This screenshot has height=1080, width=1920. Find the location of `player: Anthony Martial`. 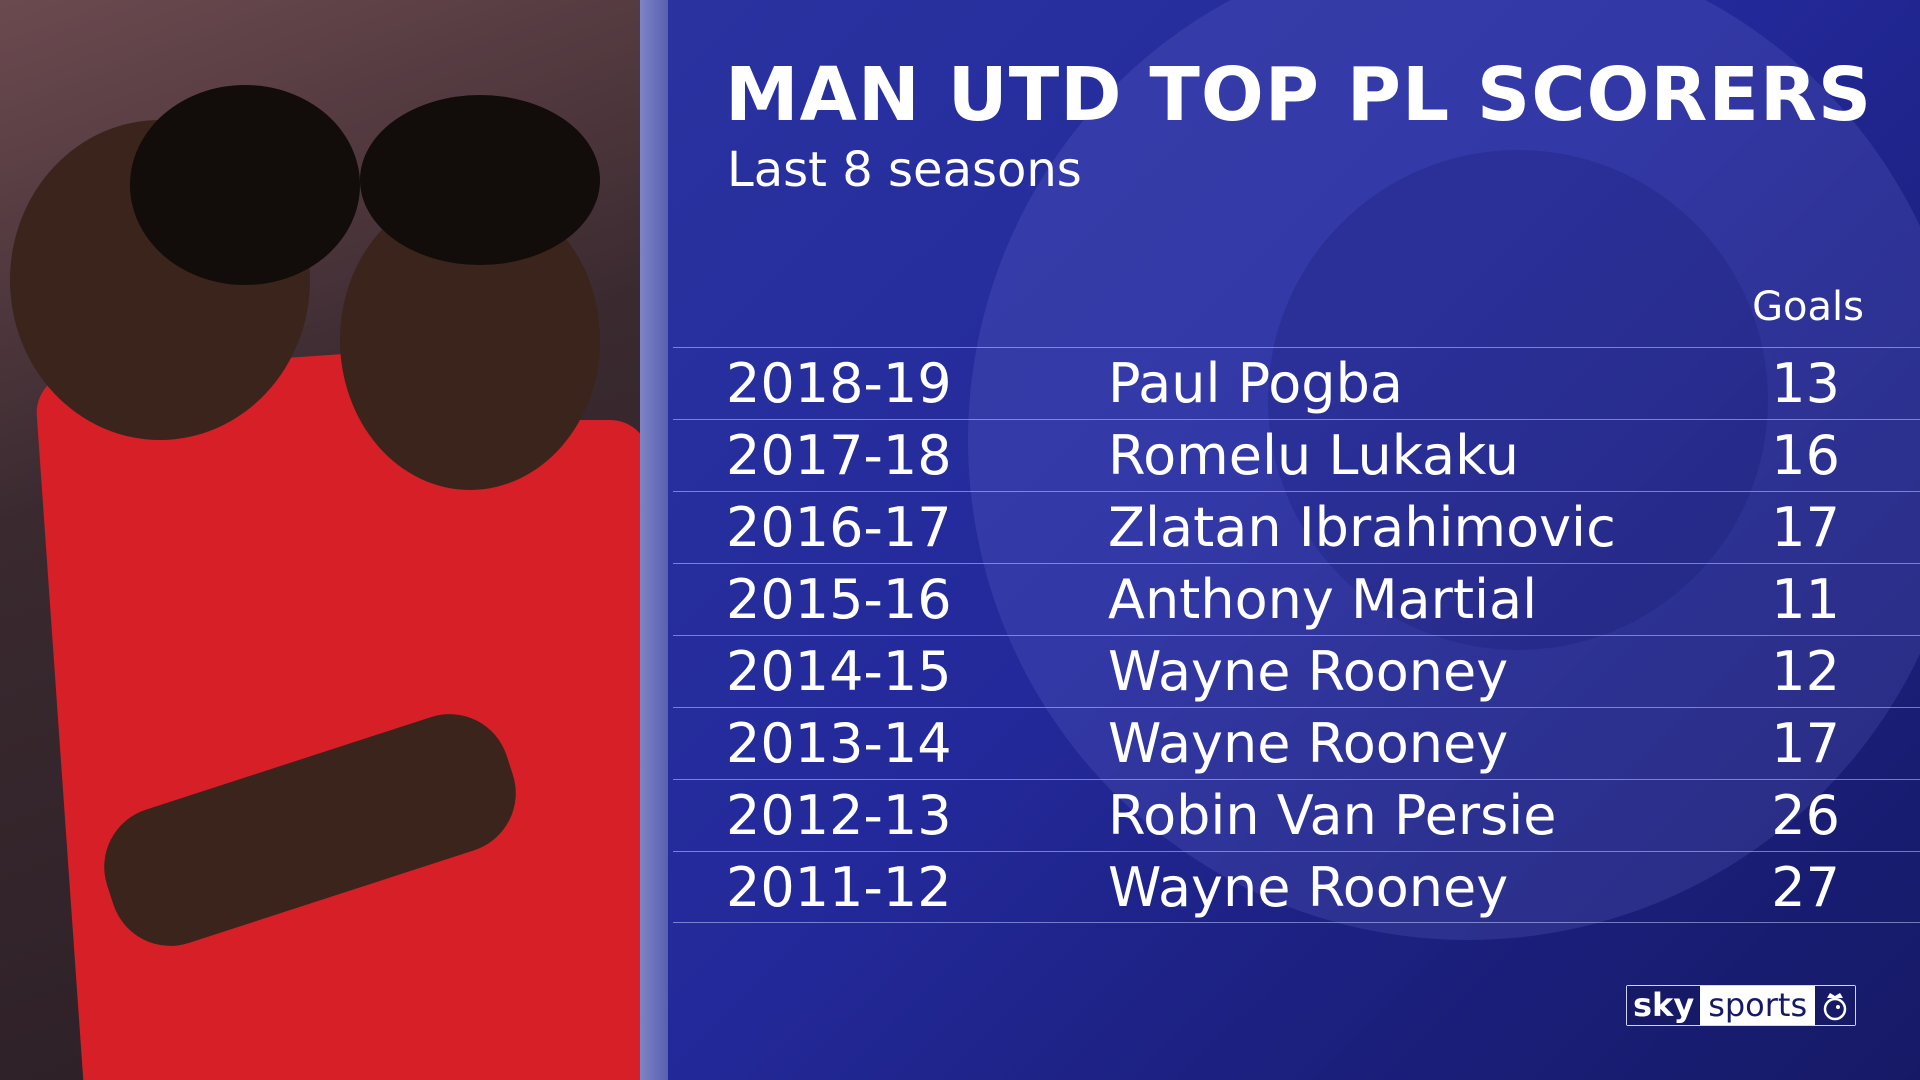

player: Anthony Martial is located at coordinates (1323, 599).